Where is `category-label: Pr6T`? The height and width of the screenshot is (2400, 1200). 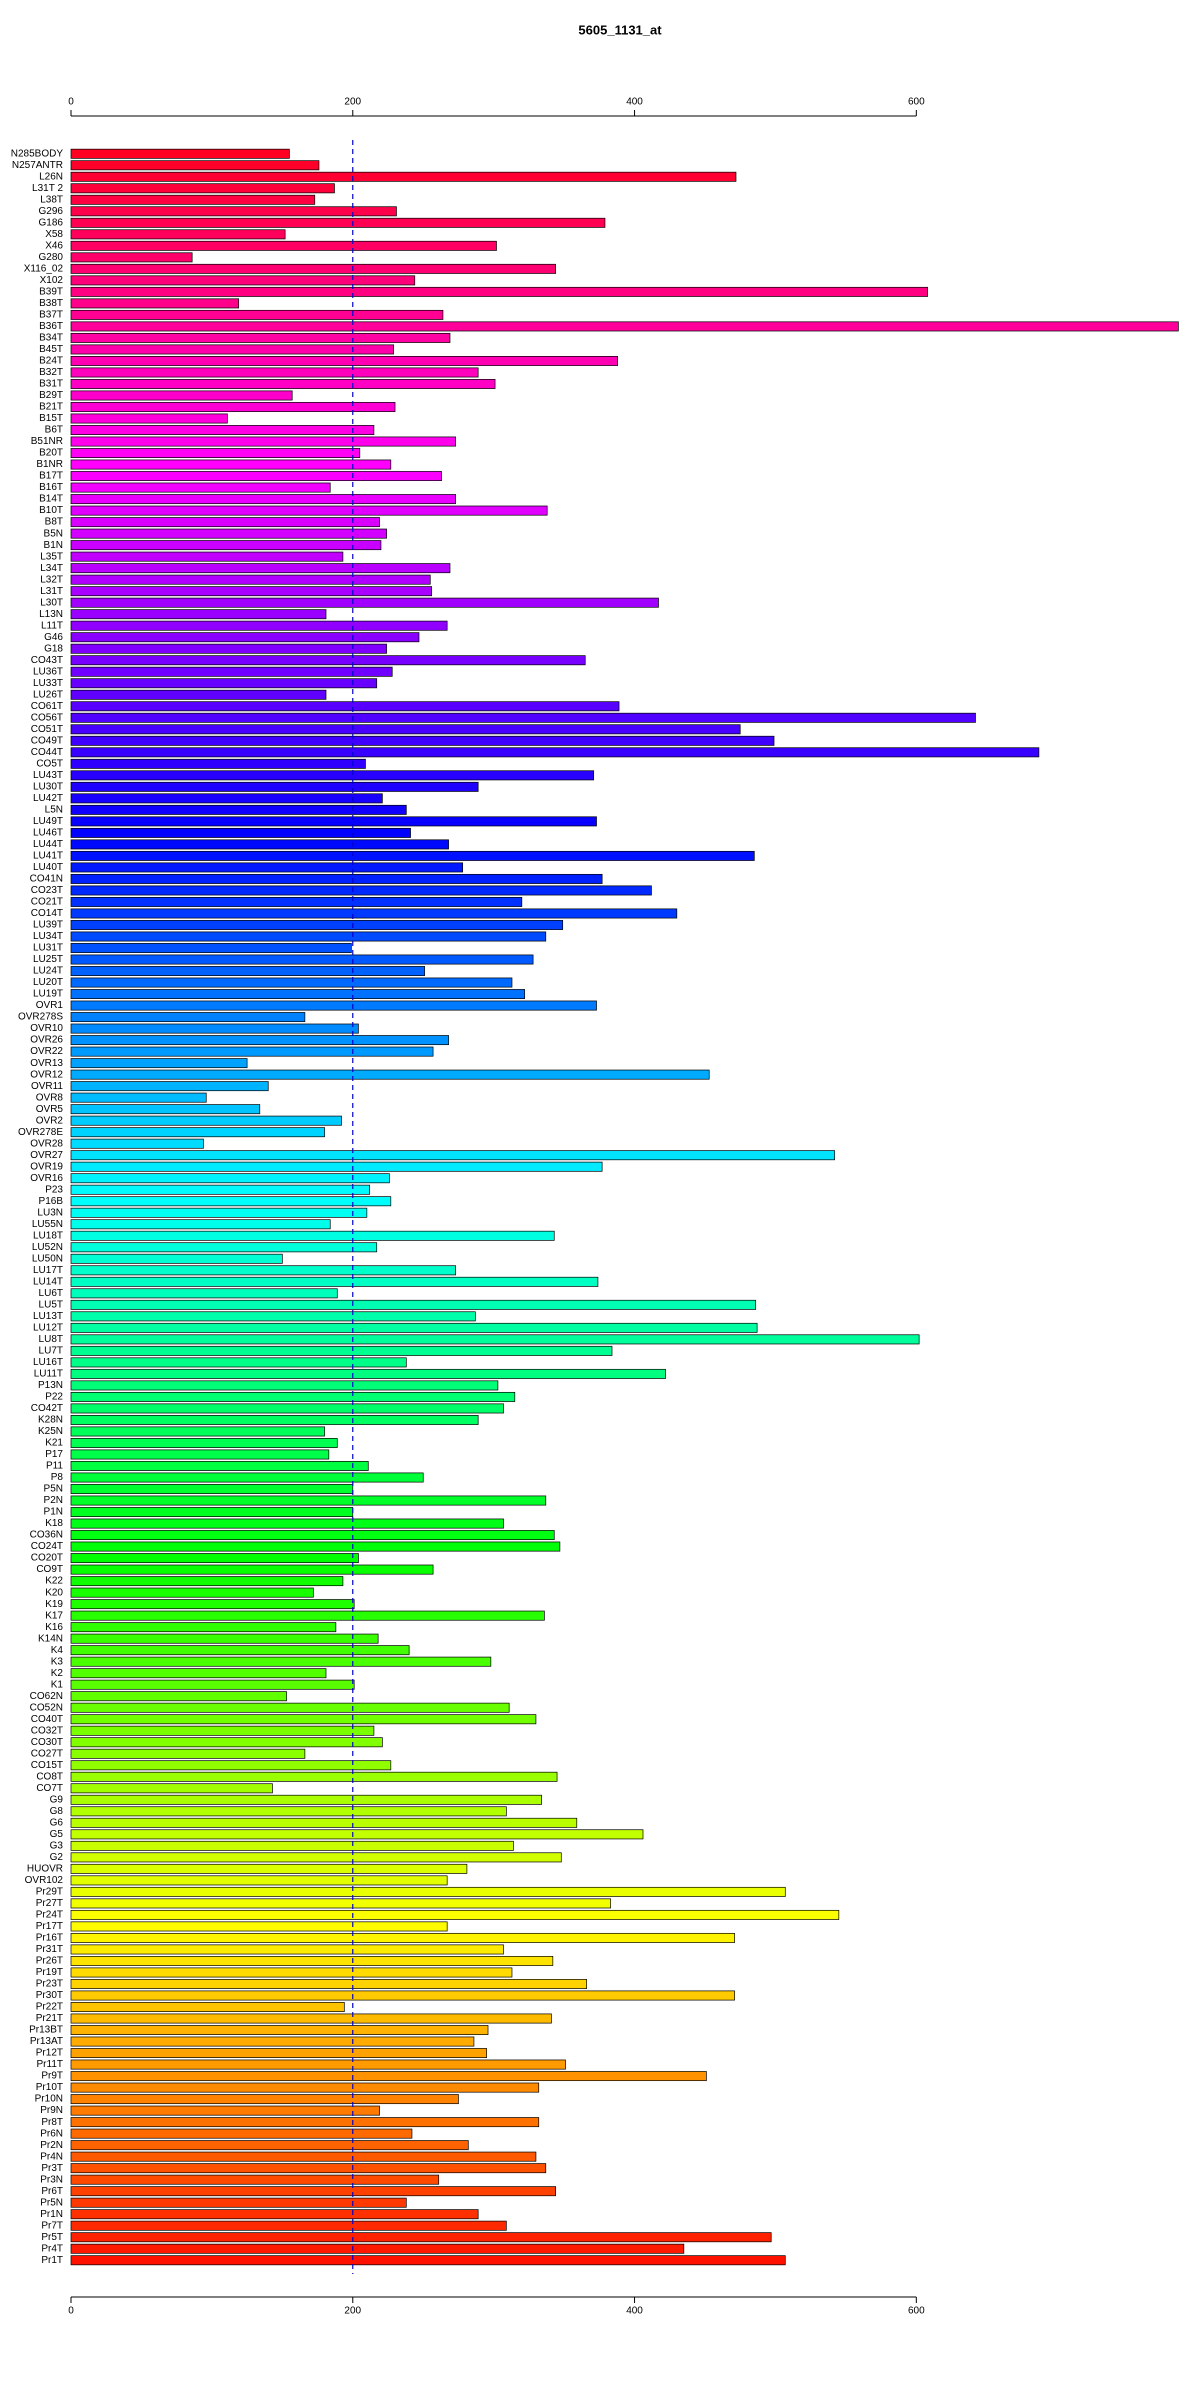
category-label: Pr6T is located at coordinates (52, 2191).